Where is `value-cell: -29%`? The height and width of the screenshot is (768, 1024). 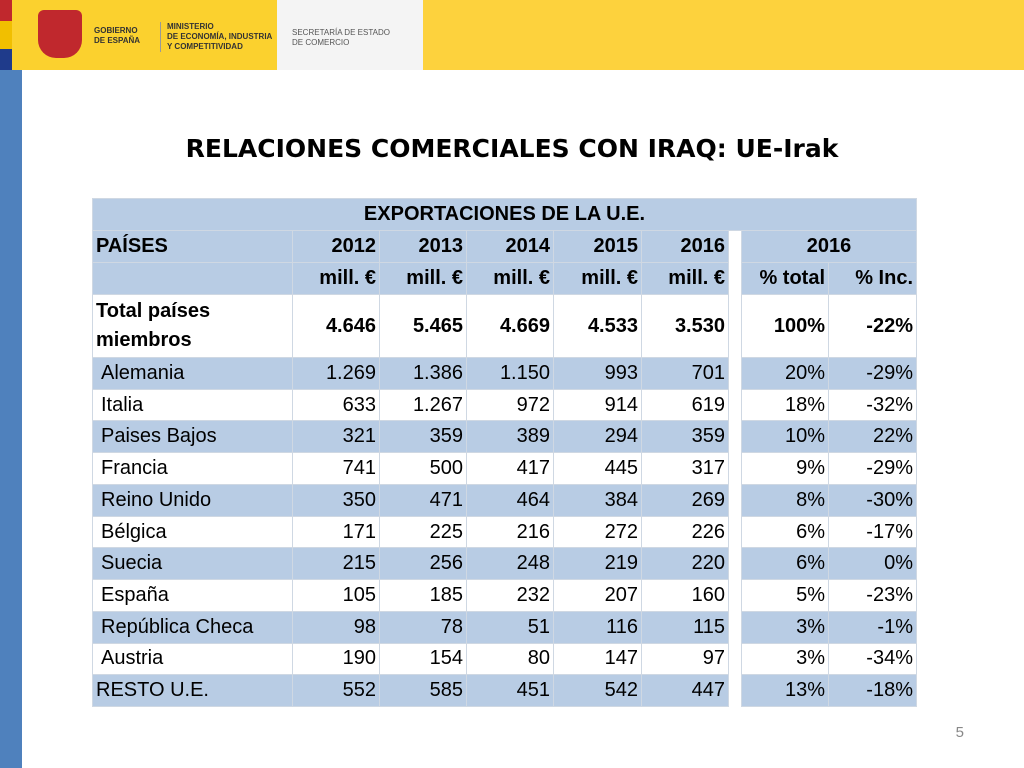 value-cell: -29% is located at coordinates (872, 373).